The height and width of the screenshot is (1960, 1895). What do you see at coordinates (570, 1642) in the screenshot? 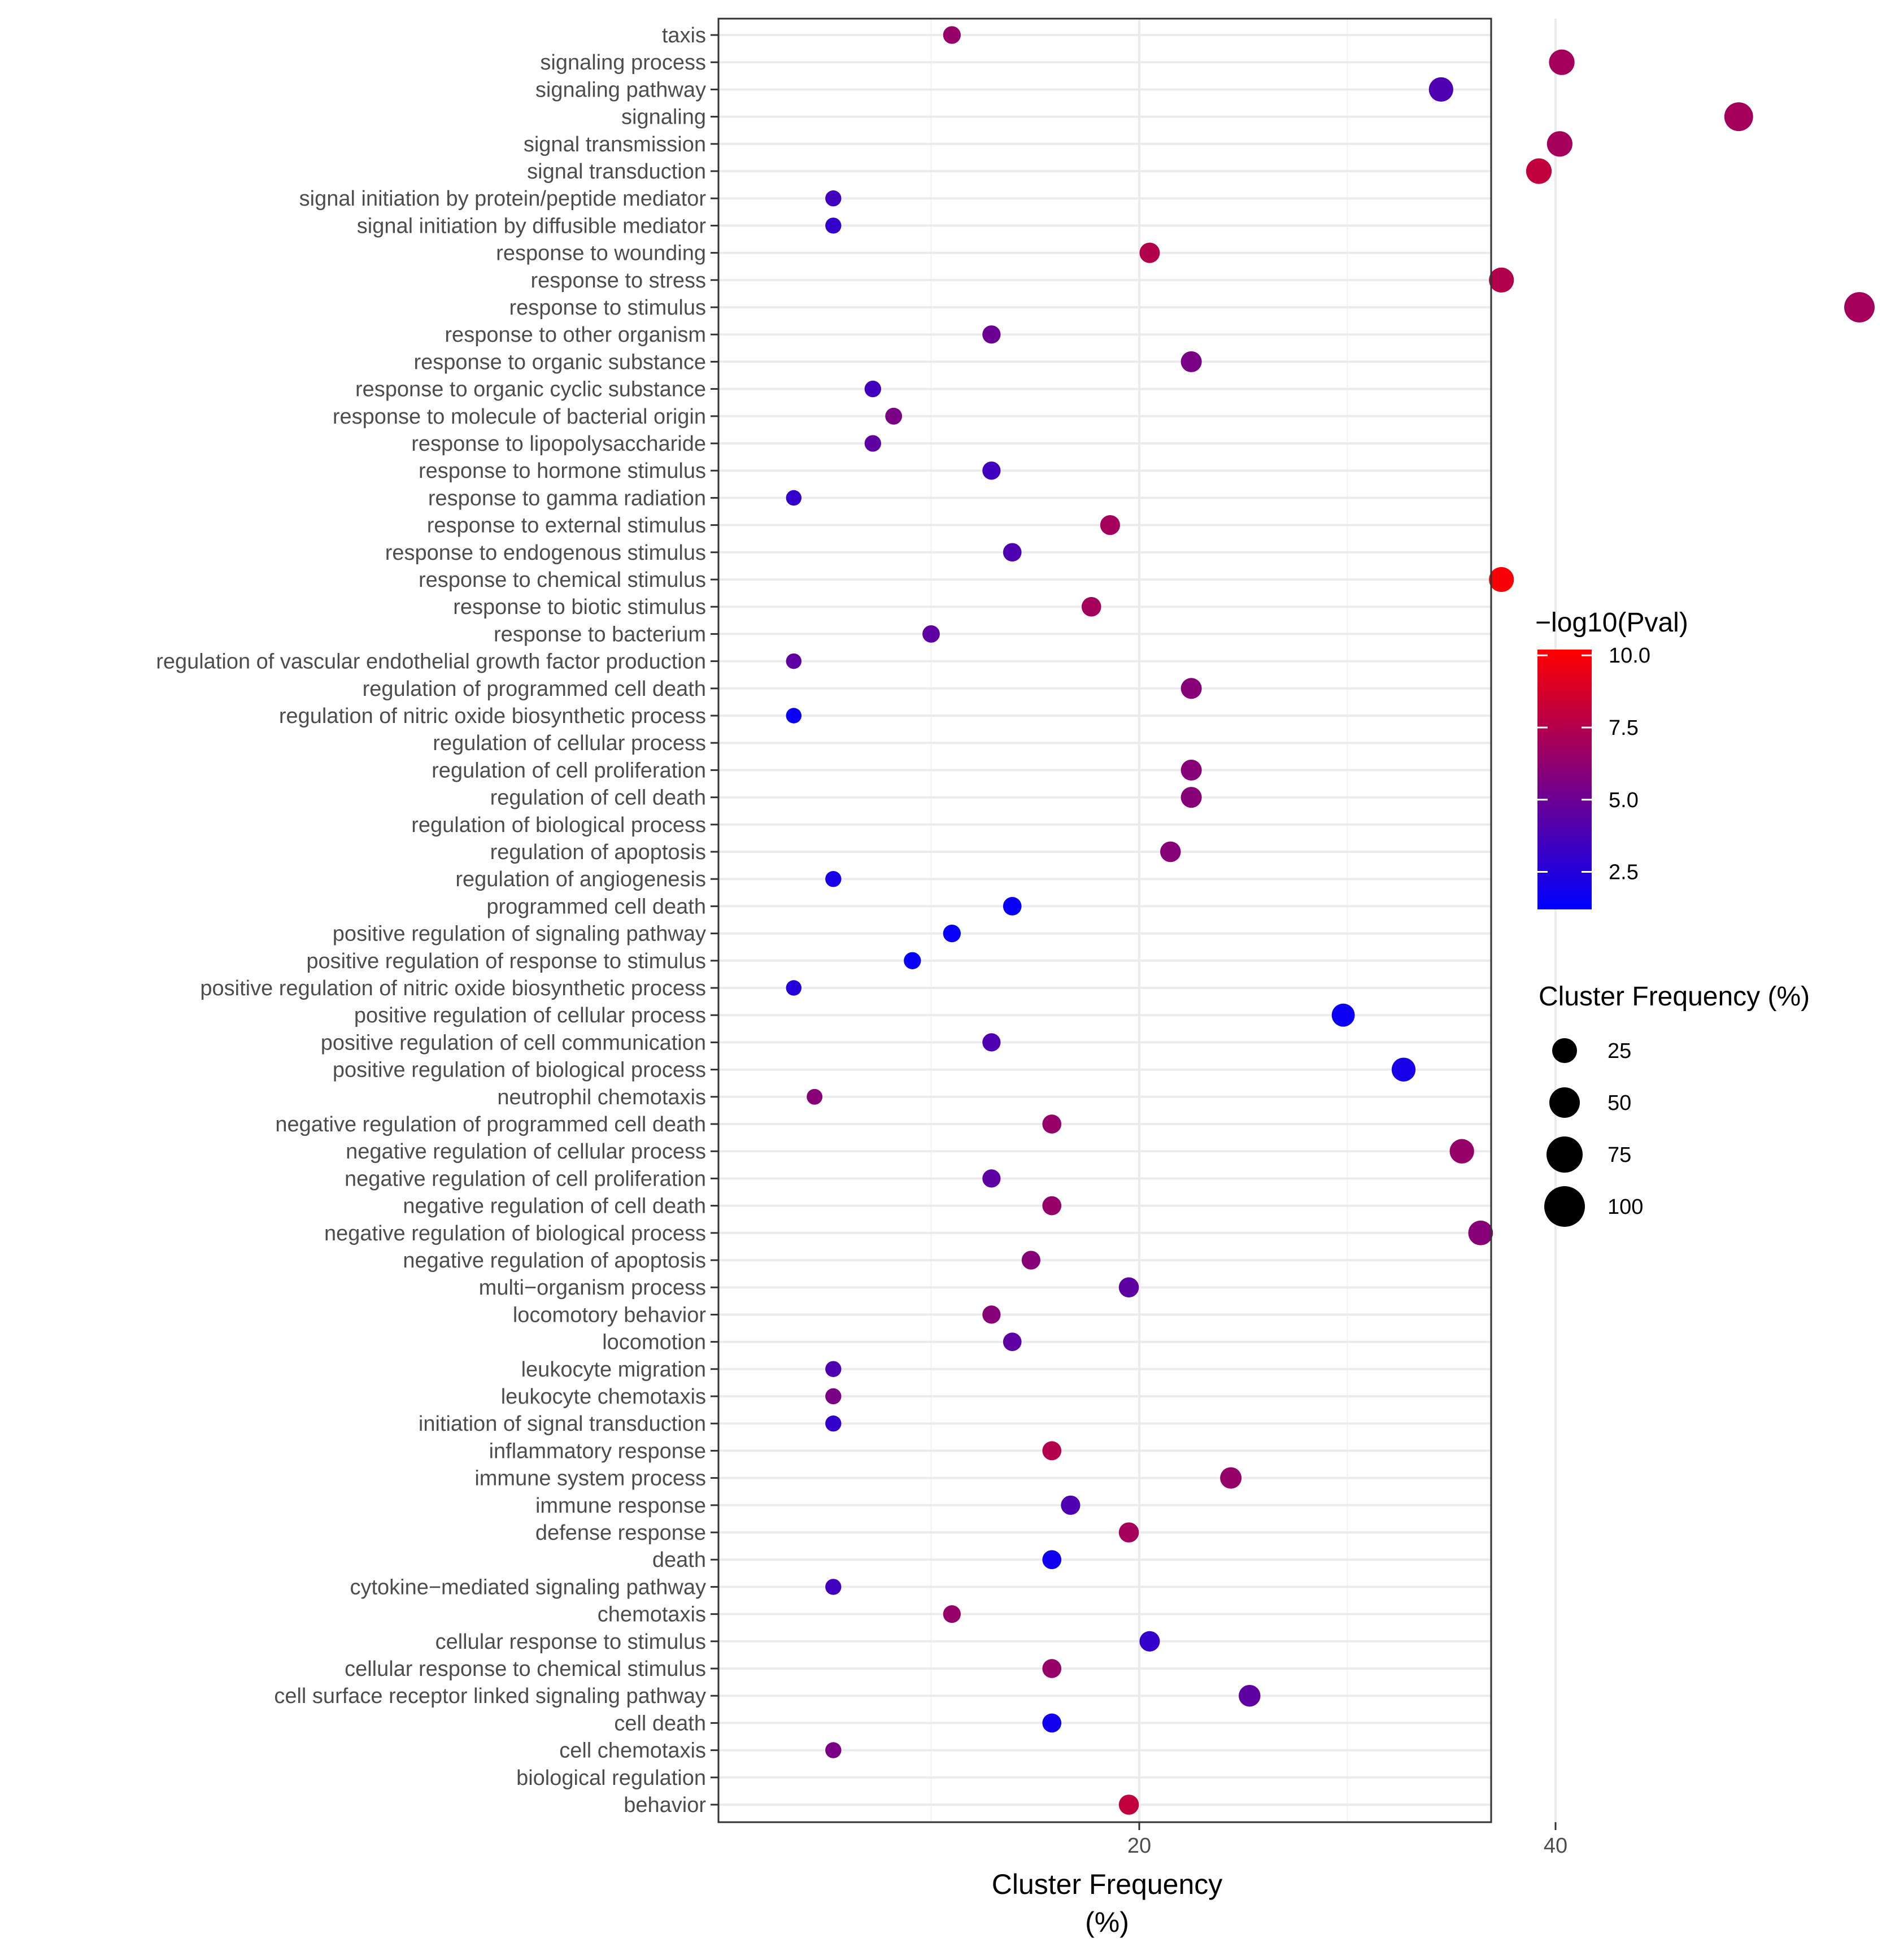
I see `y-tick-label: cellular response to stimulus` at bounding box center [570, 1642].